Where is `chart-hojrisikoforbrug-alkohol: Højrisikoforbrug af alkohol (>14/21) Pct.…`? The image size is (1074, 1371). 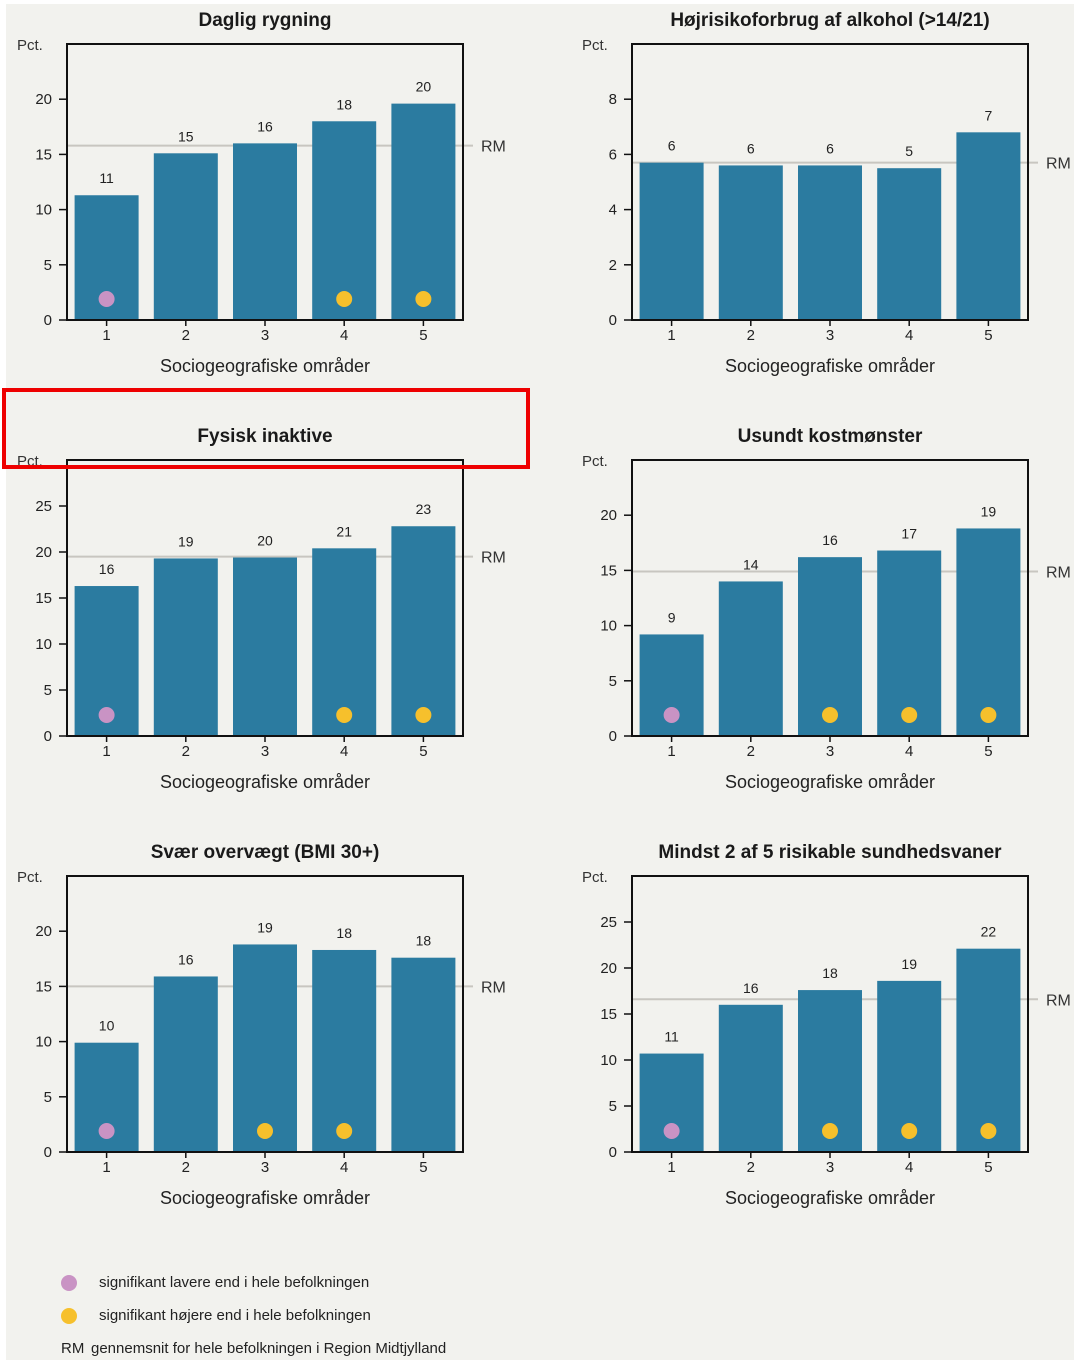
chart-hojrisikoforbrug-alkohol: Højrisikoforbrug af alkohol (>14/21) Pct.… is located at coordinates (822, 204).